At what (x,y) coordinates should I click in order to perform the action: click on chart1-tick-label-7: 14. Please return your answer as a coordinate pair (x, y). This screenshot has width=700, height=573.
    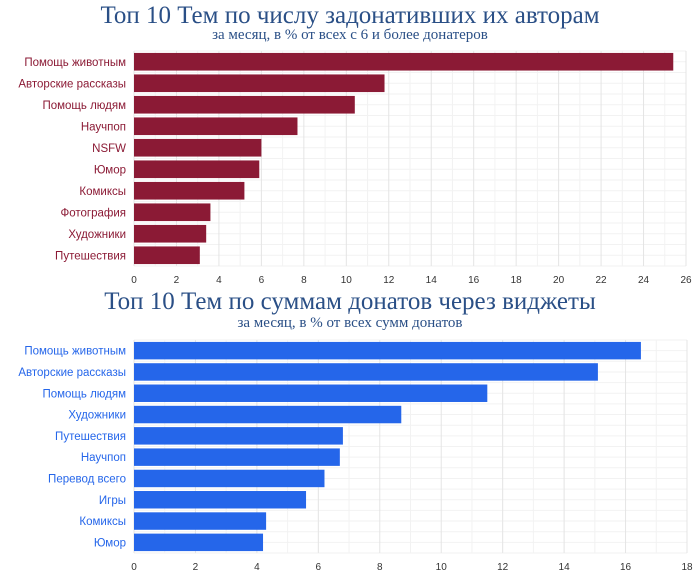
    Looking at the image, I should click on (432, 280).